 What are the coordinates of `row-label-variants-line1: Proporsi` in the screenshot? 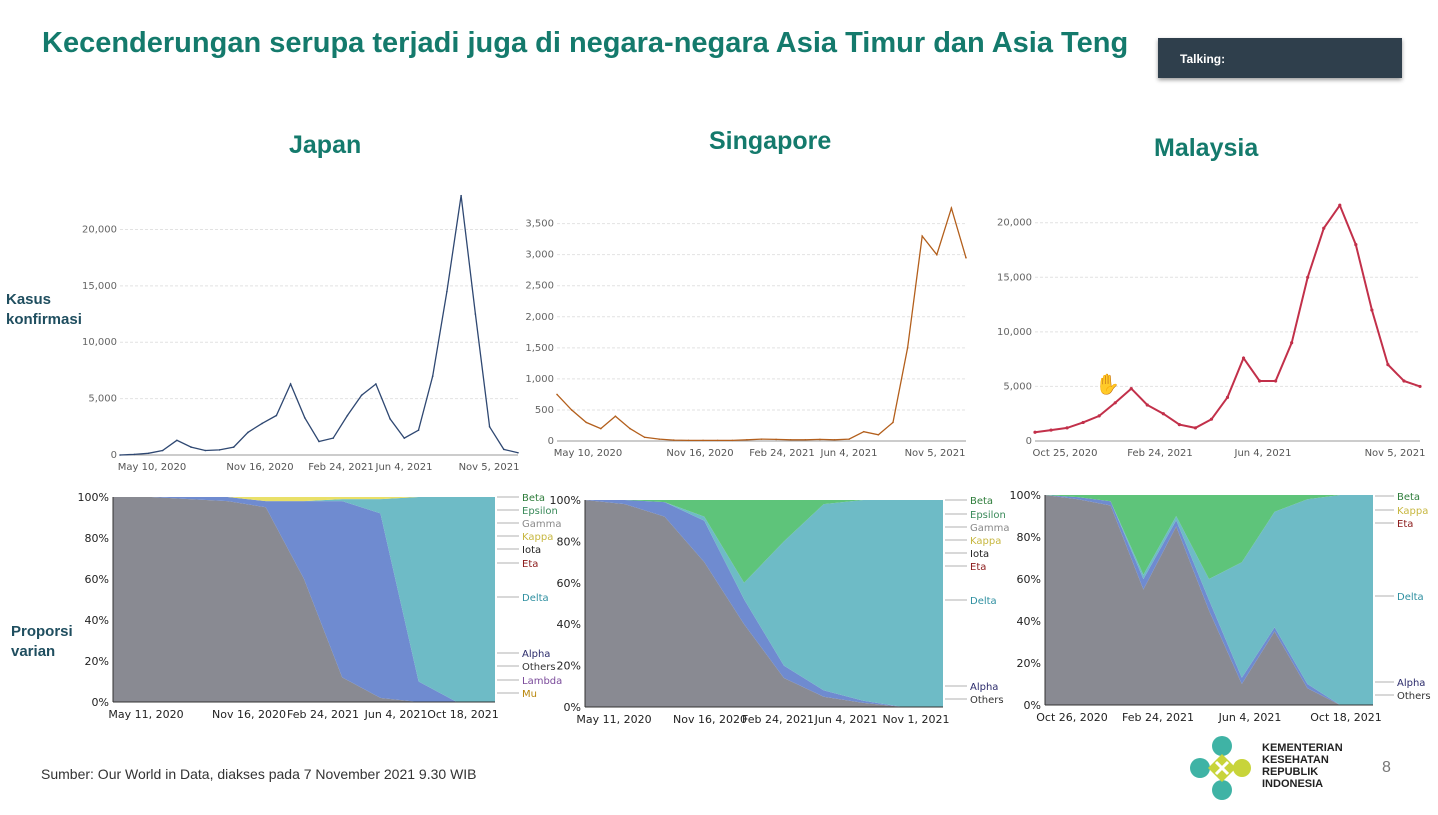 It's located at (42, 631).